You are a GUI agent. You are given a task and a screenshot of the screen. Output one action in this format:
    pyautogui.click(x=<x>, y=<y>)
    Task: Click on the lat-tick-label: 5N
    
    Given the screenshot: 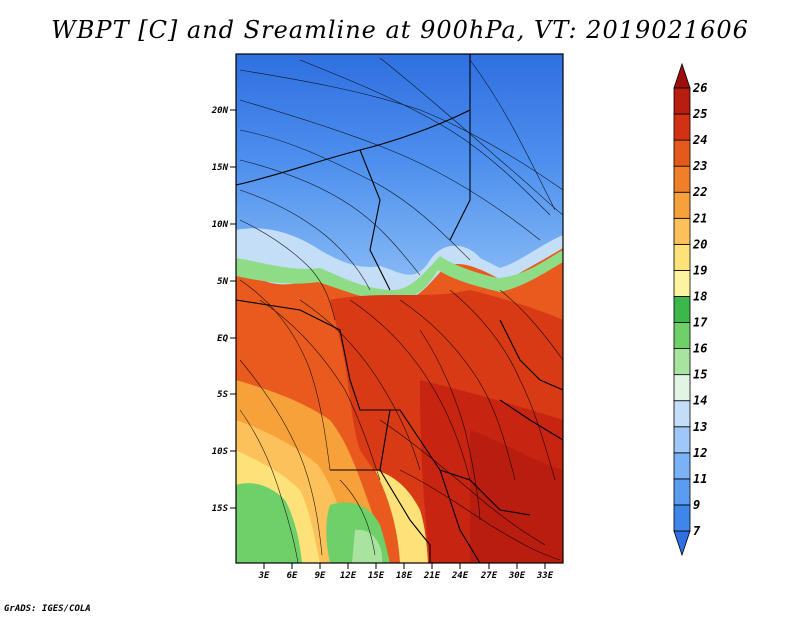 What is the action you would take?
    pyautogui.click(x=222, y=282)
    